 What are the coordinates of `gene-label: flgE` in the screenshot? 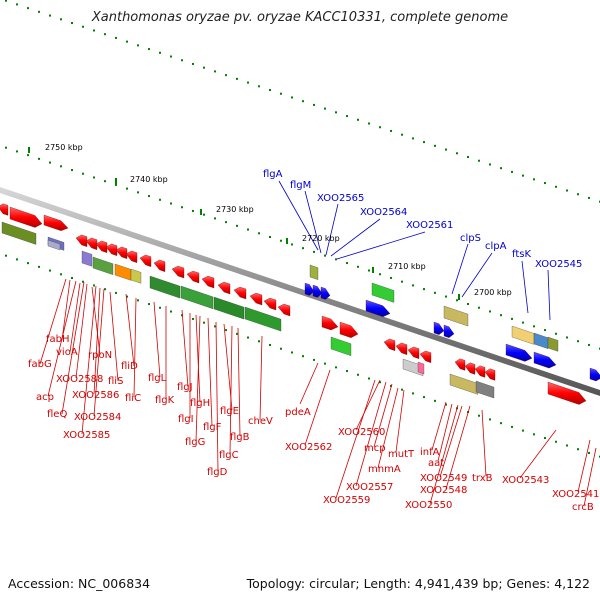 It's located at (229, 411).